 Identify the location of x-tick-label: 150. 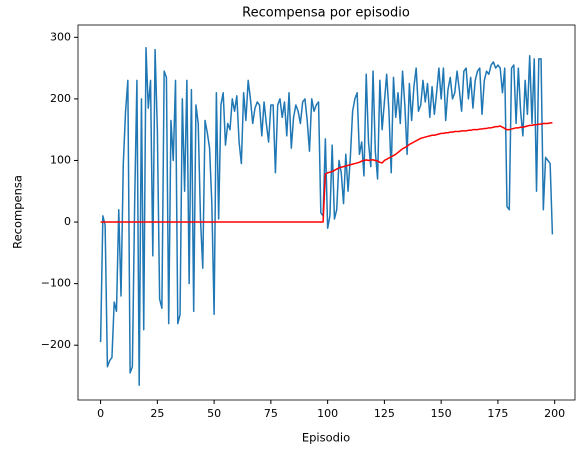
(441, 413).